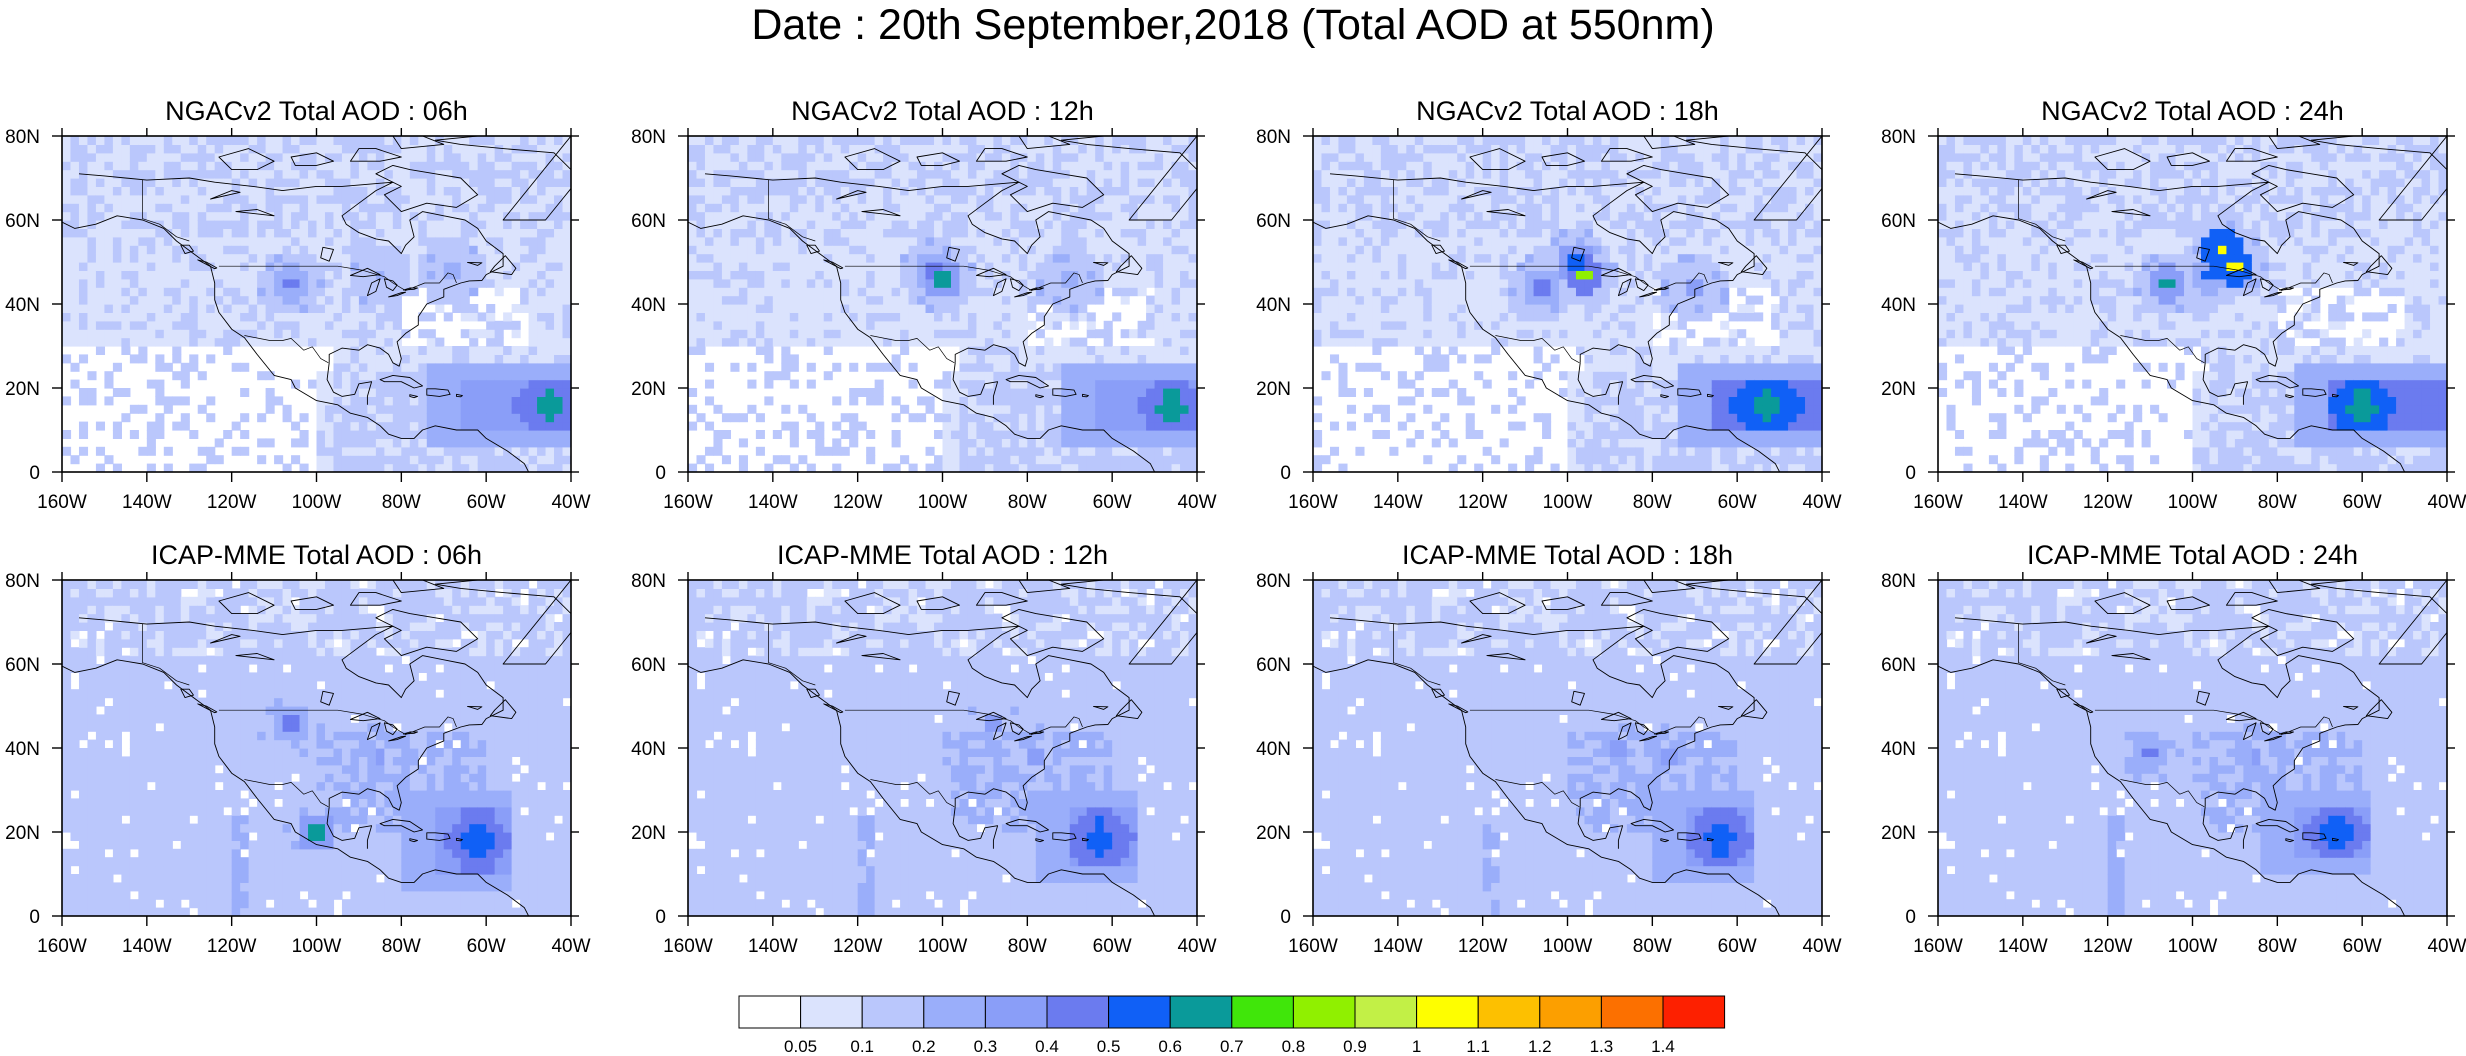 The width and height of the screenshot is (2466, 1056). Describe the element at coordinates (1355, 1046) in the screenshot. I see `colorbar-label: 0.9` at that location.